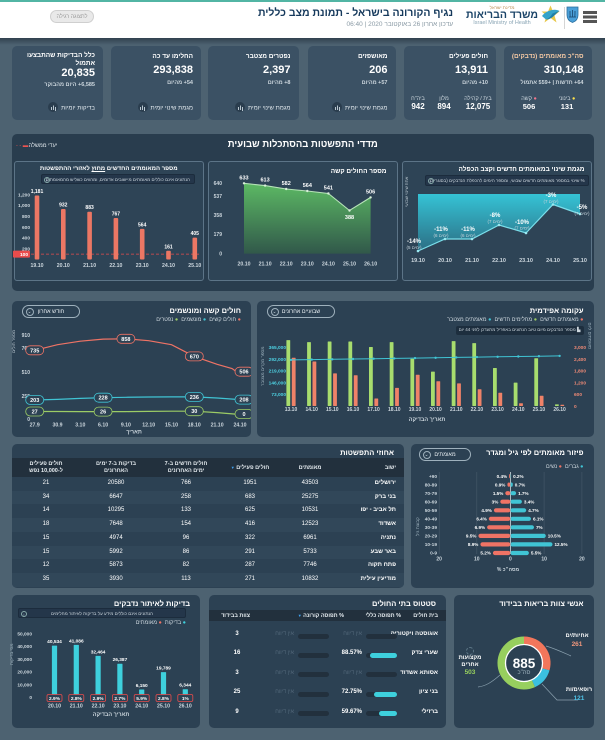  Describe the element at coordinates (24, 685) in the screenshot. I see `svg-text: 10,000` at that location.